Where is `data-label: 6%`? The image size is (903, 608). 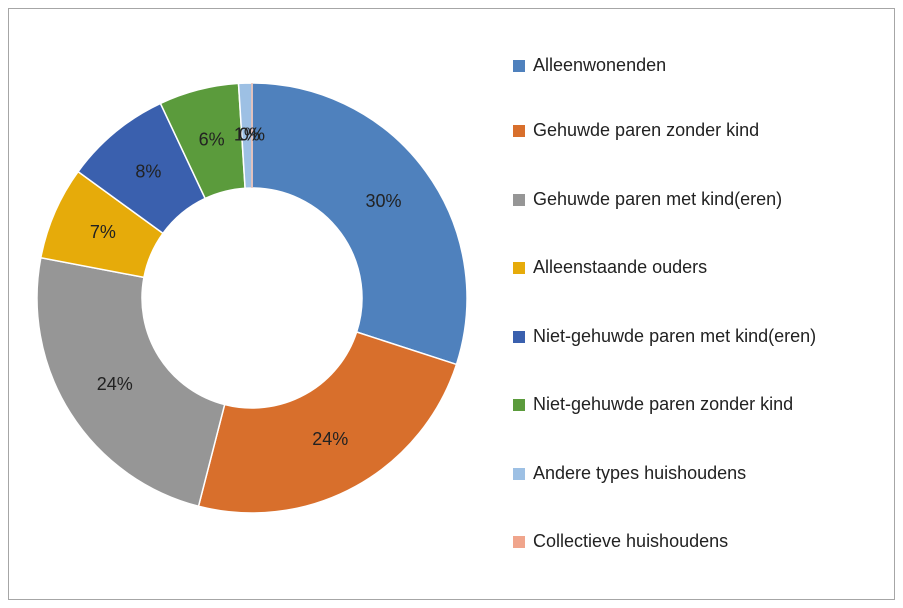 data-label: 6% is located at coordinates (212, 139).